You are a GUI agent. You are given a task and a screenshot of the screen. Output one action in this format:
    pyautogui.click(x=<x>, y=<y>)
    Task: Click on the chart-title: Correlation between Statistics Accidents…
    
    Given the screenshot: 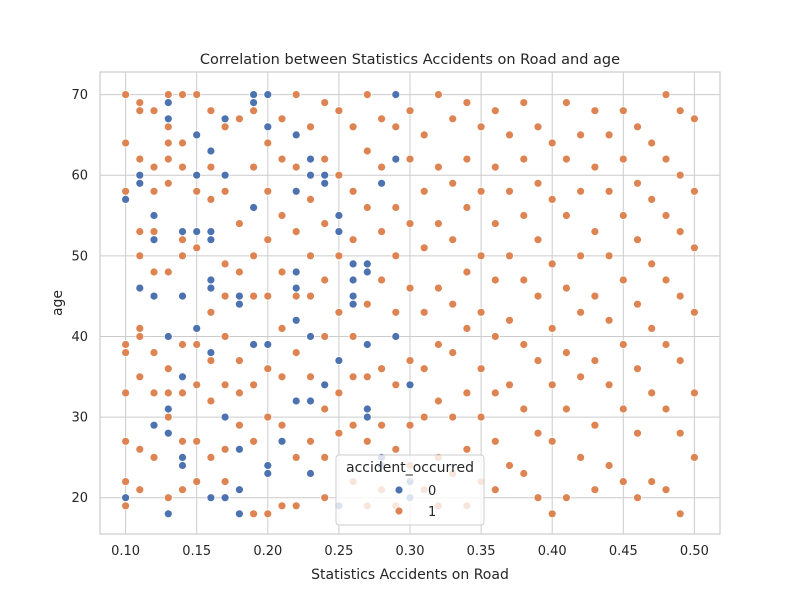 What is the action you would take?
    pyautogui.click(x=410, y=60)
    